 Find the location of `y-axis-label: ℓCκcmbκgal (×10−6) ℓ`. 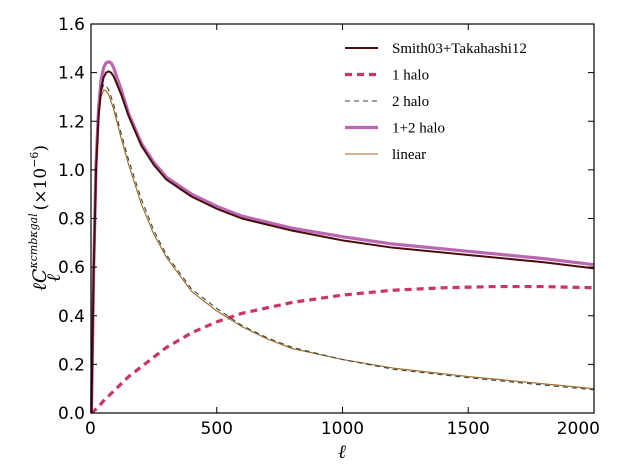

y-axis-label: ℓCκcmbκgal (×10−6) ℓ is located at coordinates (46, 218).